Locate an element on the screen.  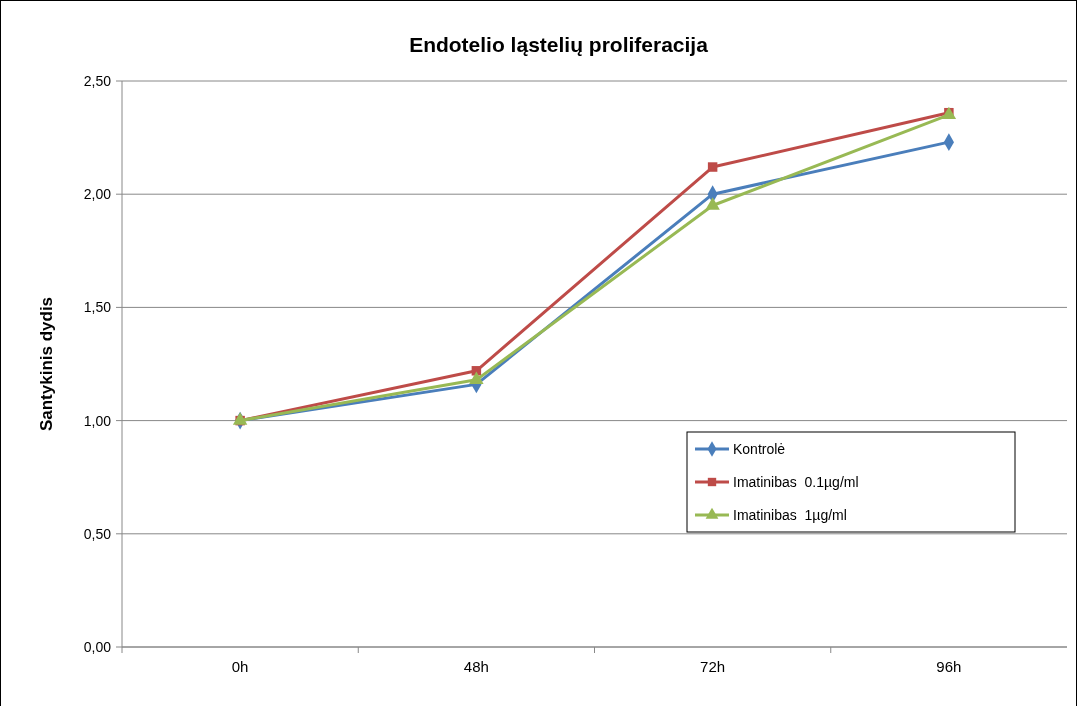
legend-label: Kontrolė is located at coordinates (759, 448).